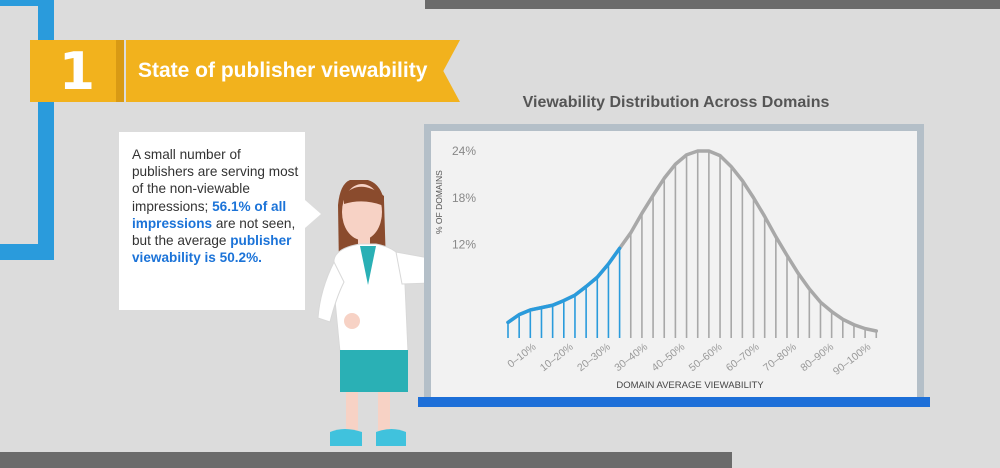 This screenshot has width=1000, height=468. I want to click on chart-title: Viewability Distribution Across Domains, so click(676, 102).